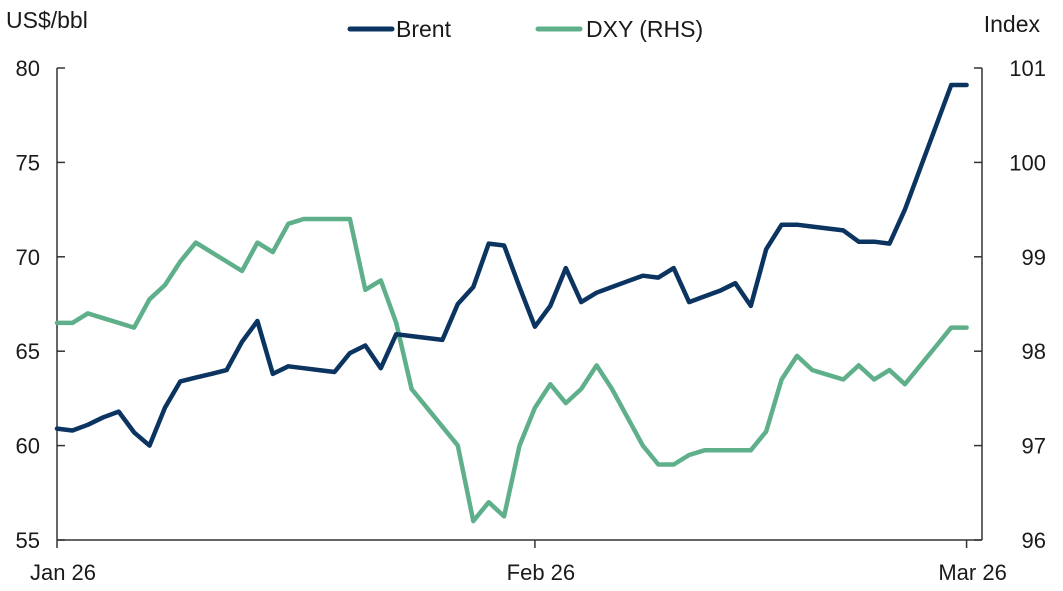  What do you see at coordinates (28, 540) in the screenshot?
I see `left-tick-label: 55` at bounding box center [28, 540].